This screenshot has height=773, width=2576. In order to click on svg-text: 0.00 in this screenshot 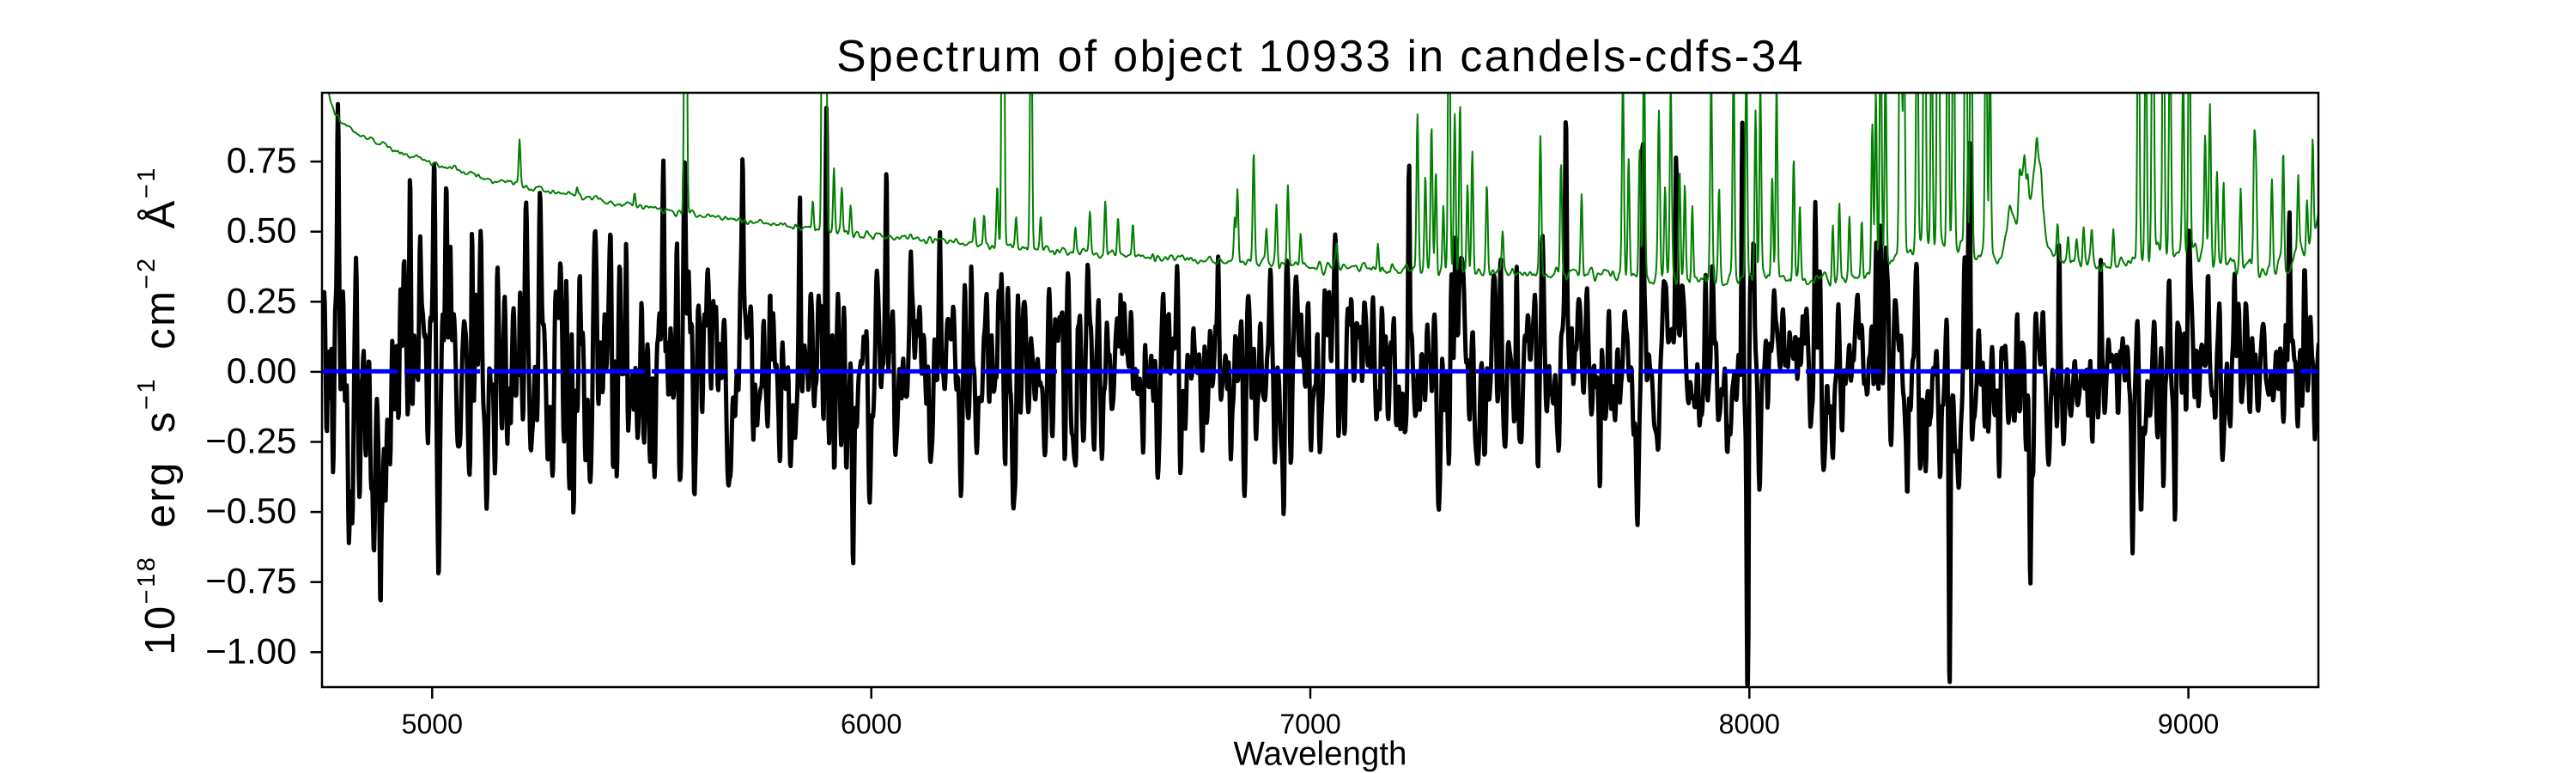, I will do `click(262, 370)`.